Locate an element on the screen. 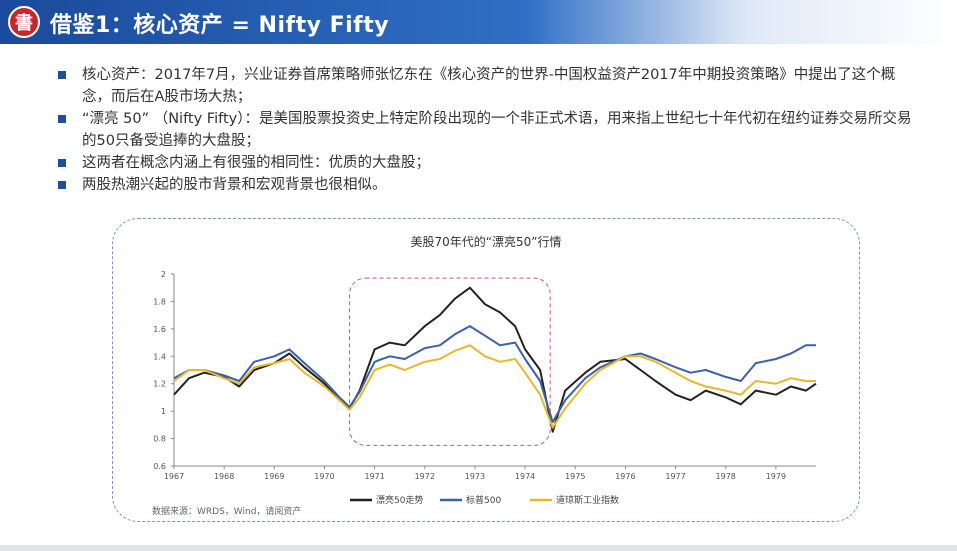 The width and height of the screenshot is (957, 551). bullet-item: 两股热潮兴起的股市背景和宏观背景也很相似。 is located at coordinates (488, 185).